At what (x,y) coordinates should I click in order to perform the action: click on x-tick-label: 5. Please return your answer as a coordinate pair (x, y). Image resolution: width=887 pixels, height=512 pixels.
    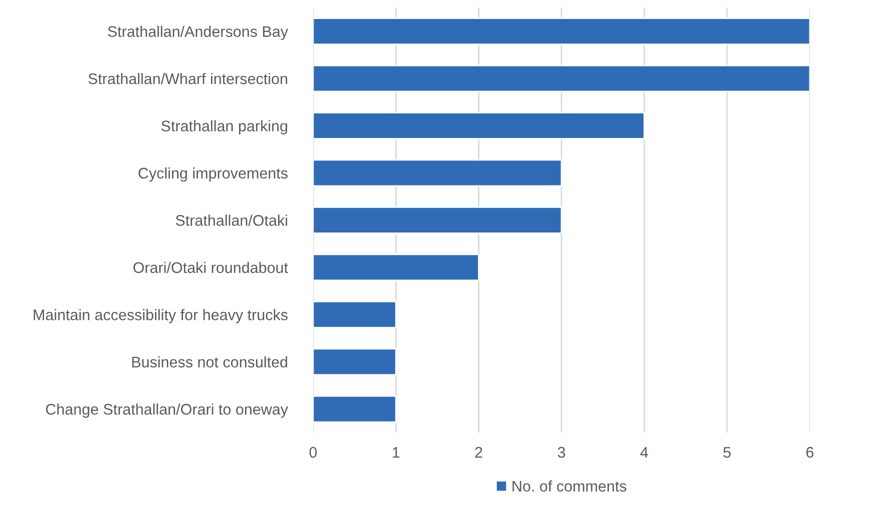
    Looking at the image, I should click on (727, 452).